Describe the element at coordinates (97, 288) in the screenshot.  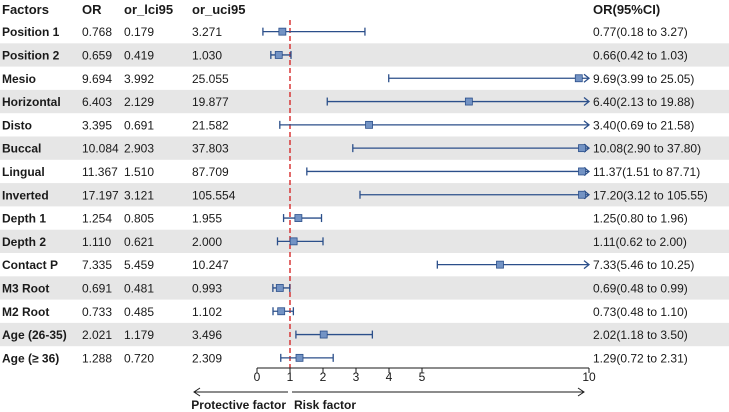
I see `or-value: 0.691` at that location.